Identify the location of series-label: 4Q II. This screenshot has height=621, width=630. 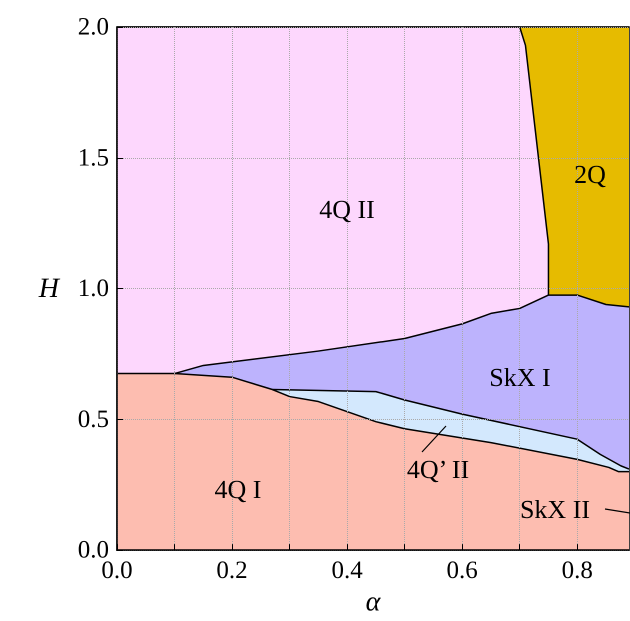
(347, 209).